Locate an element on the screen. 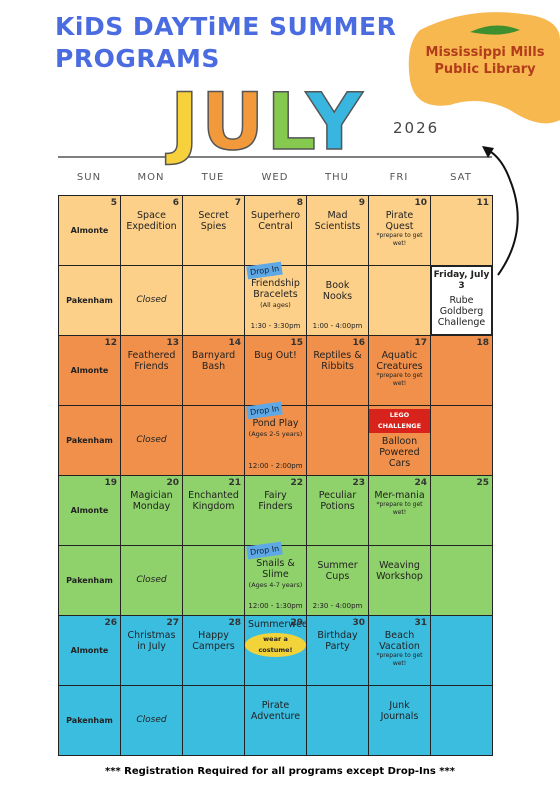  calendar-cell: 21 Enchanted Kingdom is located at coordinates (213, 510).